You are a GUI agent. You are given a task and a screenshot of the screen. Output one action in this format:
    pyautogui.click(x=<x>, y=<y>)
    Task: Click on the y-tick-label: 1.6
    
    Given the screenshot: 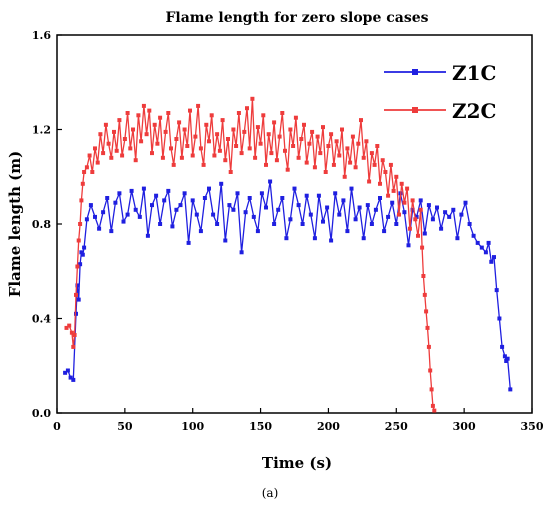 What is the action you would take?
    pyautogui.click(x=41, y=35)
    